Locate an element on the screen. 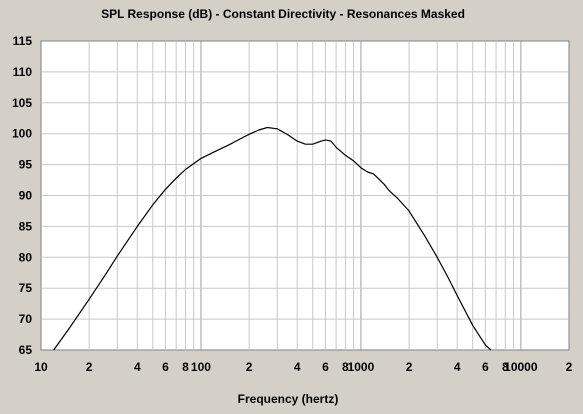  y-tick-label: 105 is located at coordinates (22, 103).